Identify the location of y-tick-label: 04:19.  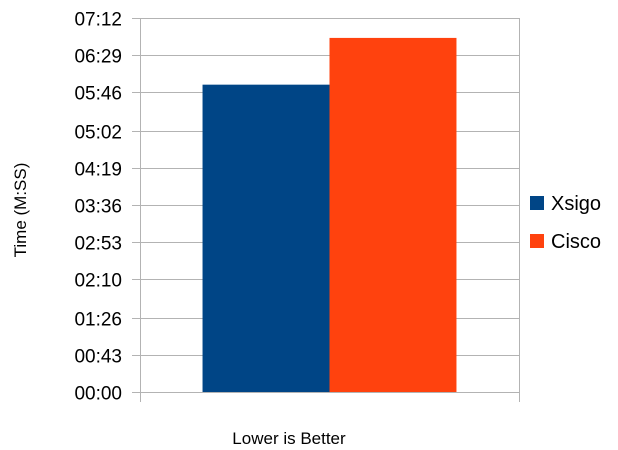
(98, 170).